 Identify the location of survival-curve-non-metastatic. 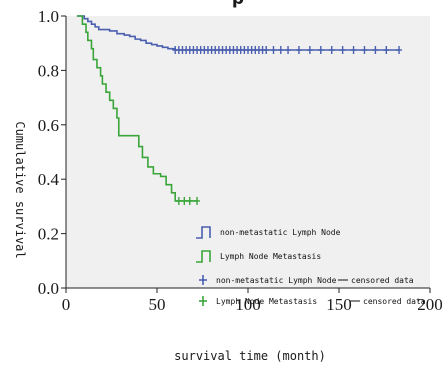
(238, 33).